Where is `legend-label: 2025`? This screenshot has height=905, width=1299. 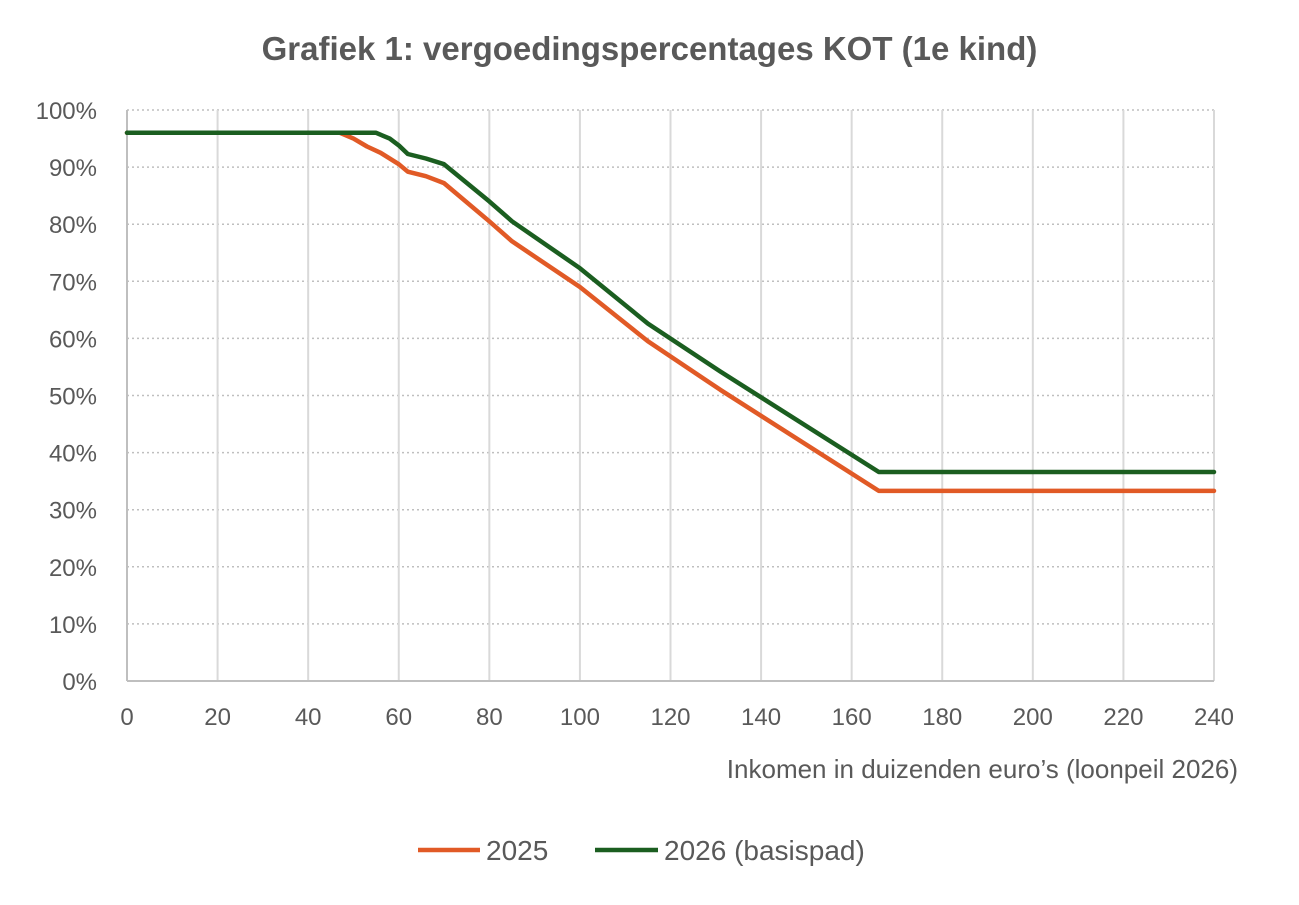
legend-label: 2025 is located at coordinates (517, 850).